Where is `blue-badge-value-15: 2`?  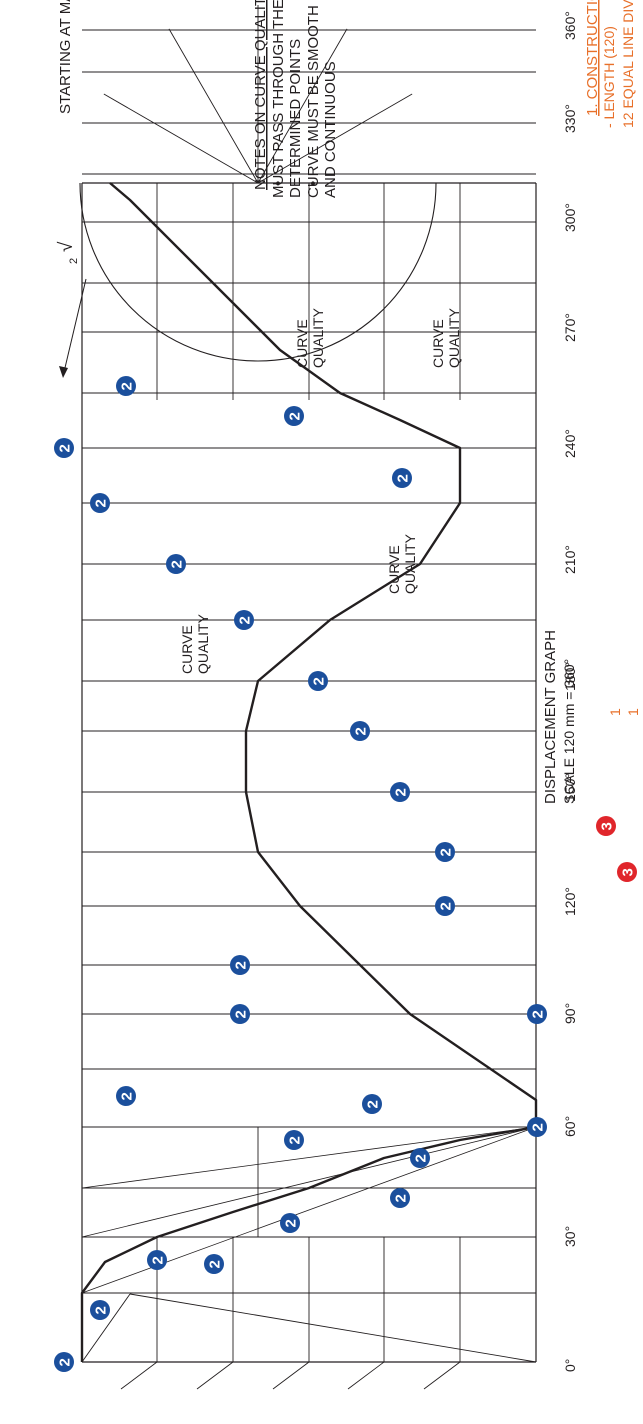
blue-badge-value-15: 2 is located at coordinates (319, 681).